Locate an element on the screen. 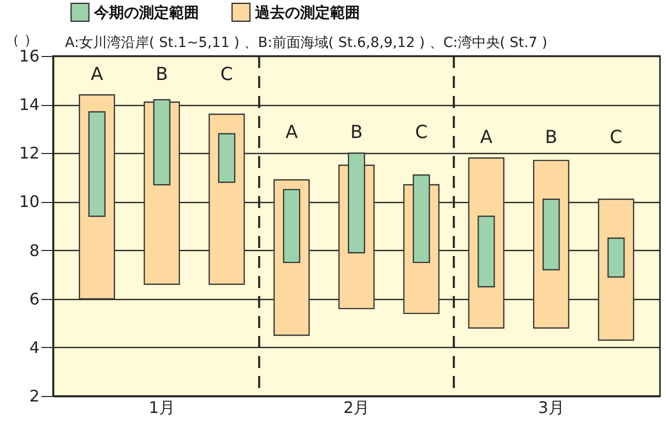  chart-subtitle: A:女川湾沿岸( St.1~5,11 ) 、B:前面海域( St.6,8,9,12 ) 、C:湾中央( St.7 ) is located at coordinates (306, 43).